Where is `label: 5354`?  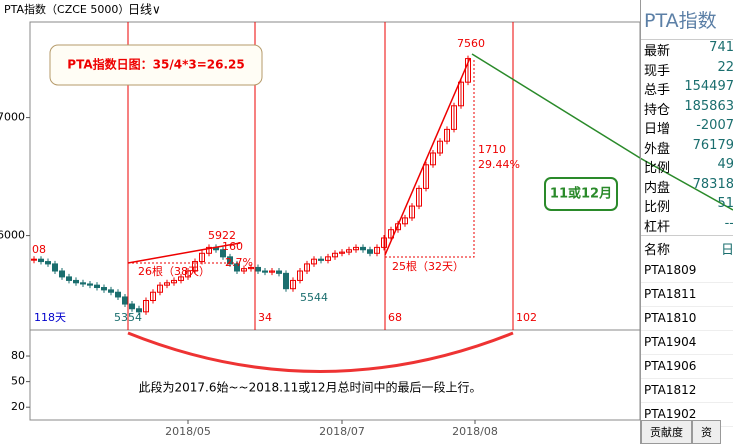
label: 5354 is located at coordinates (128, 317).